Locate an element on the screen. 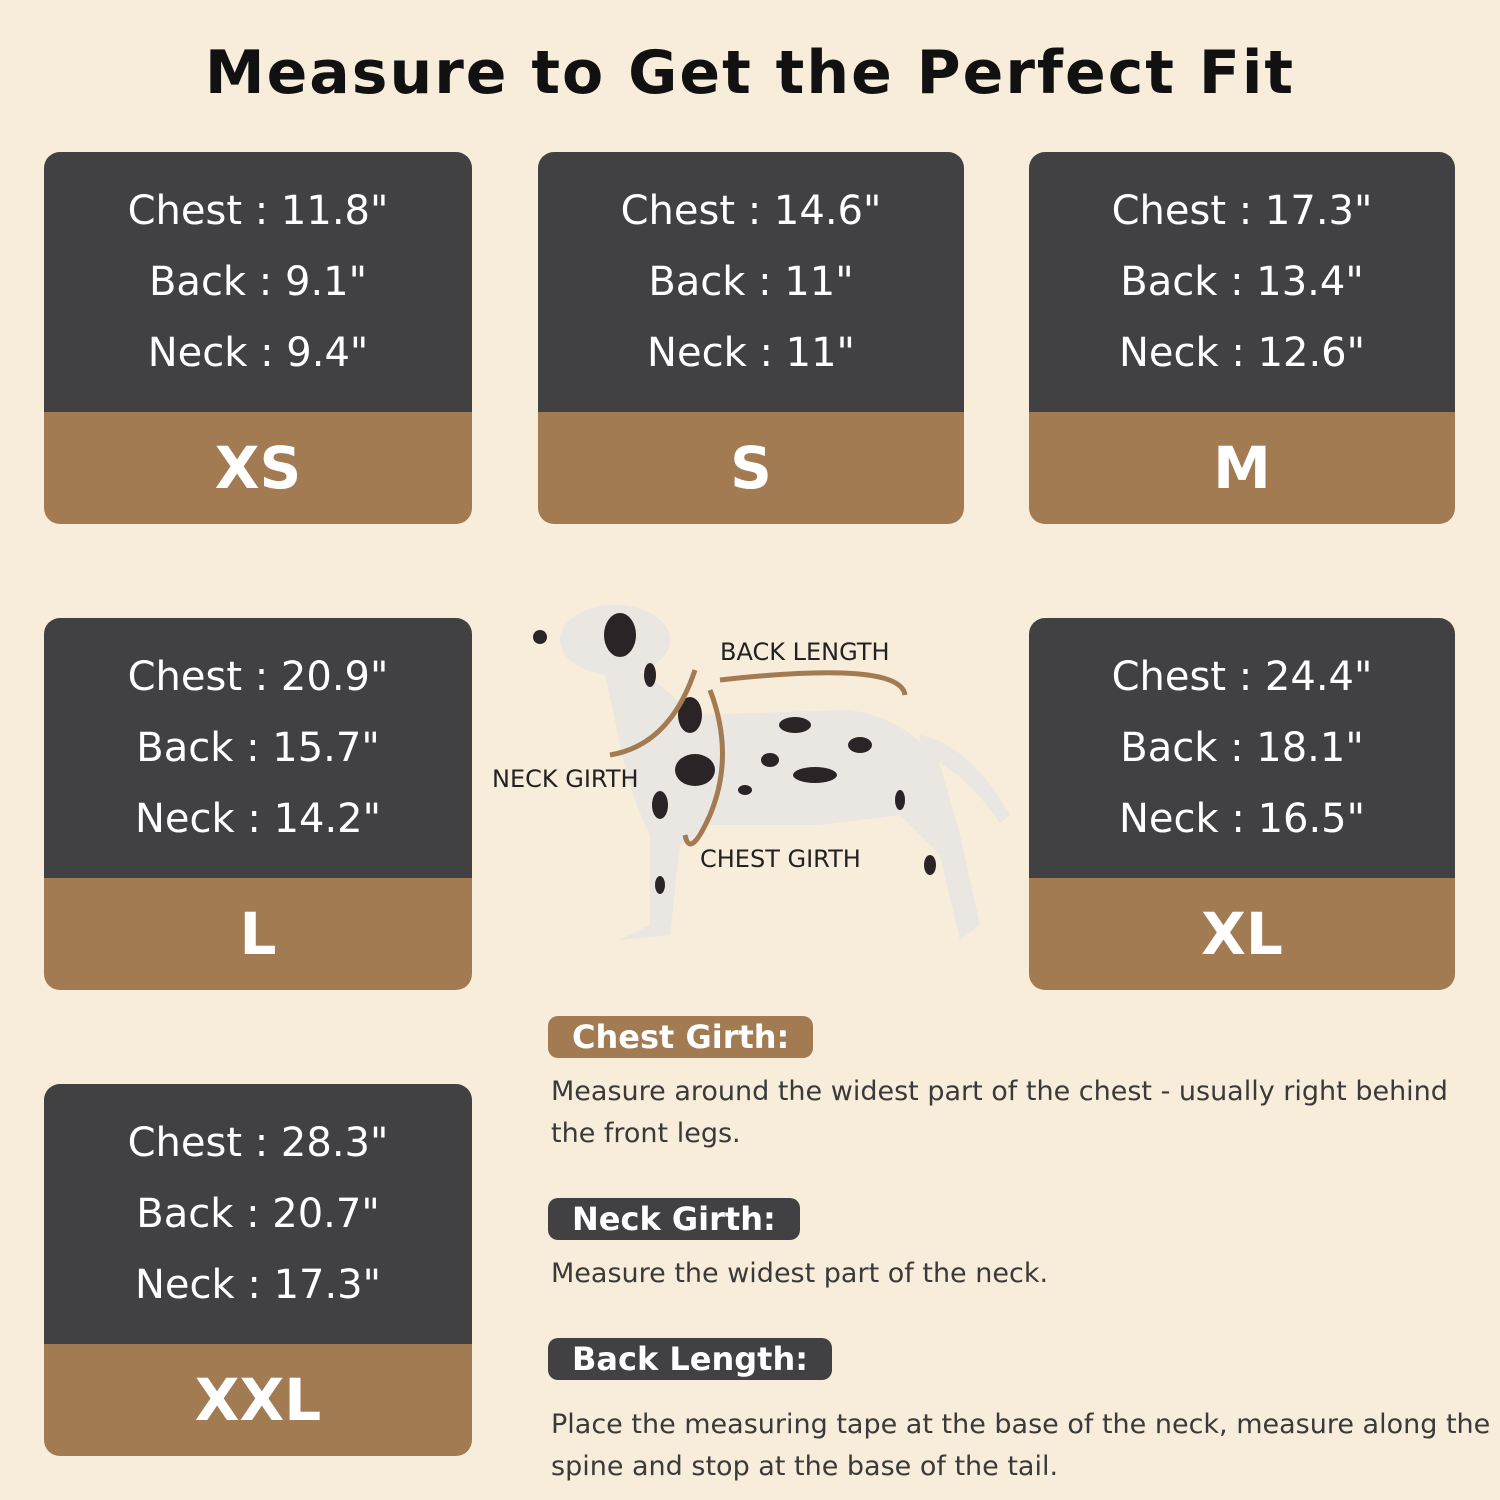 This screenshot has height=1500, width=1500. neck-measure: Neck : 17.3" is located at coordinates (258, 1285).